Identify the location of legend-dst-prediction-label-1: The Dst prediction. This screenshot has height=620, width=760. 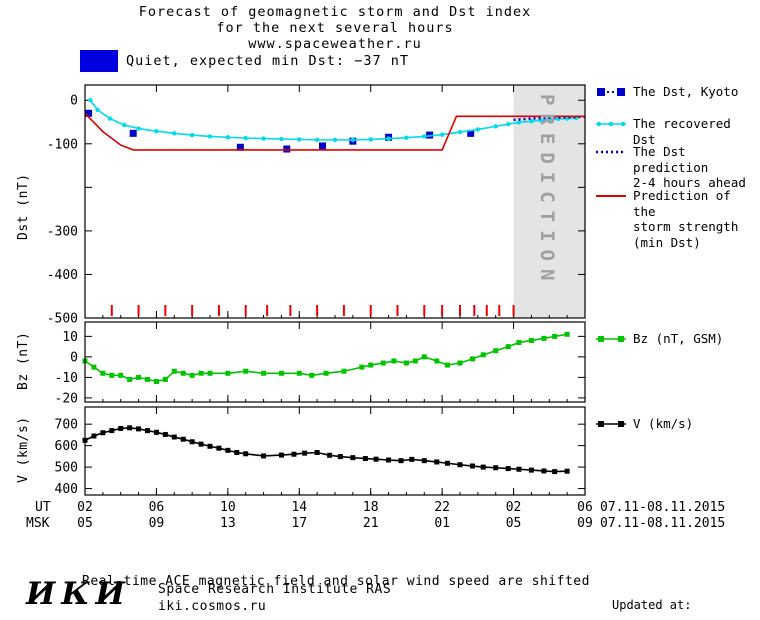
(671, 159).